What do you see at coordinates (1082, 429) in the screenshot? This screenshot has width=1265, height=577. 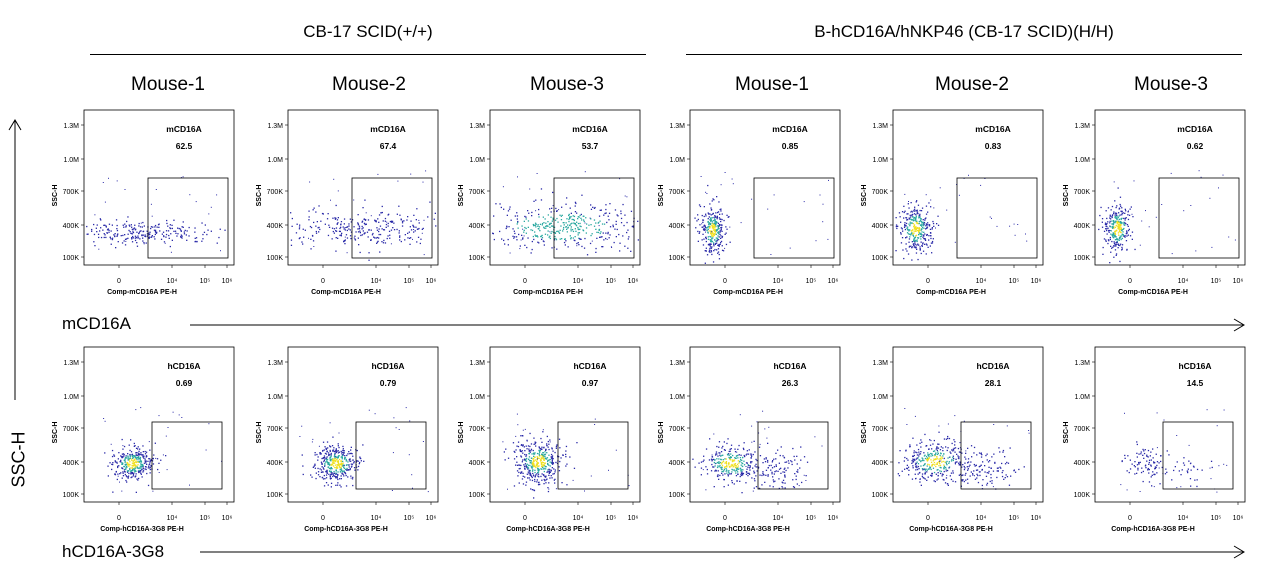 I see `y-tick-label: 700K` at bounding box center [1082, 429].